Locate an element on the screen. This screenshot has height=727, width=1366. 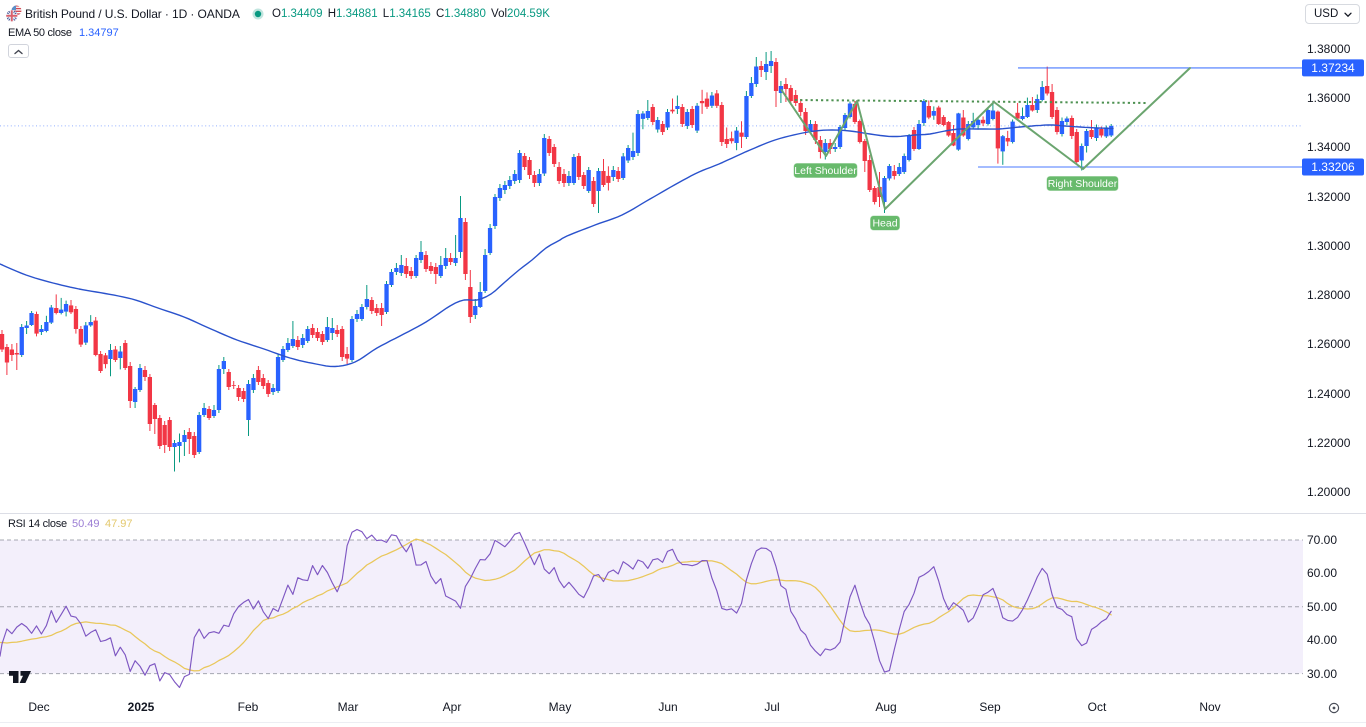
svg-text: Head is located at coordinates (884, 224).